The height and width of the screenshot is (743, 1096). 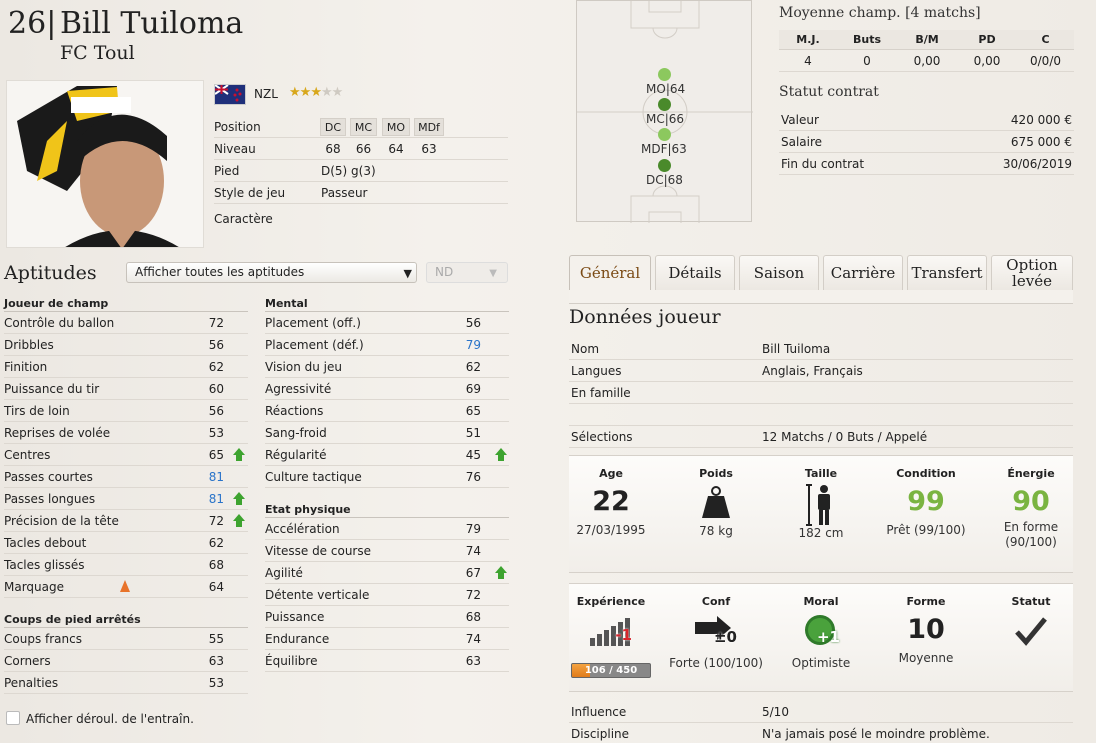 I want to click on attribute-name: Placement (off.), so click(x=313, y=323).